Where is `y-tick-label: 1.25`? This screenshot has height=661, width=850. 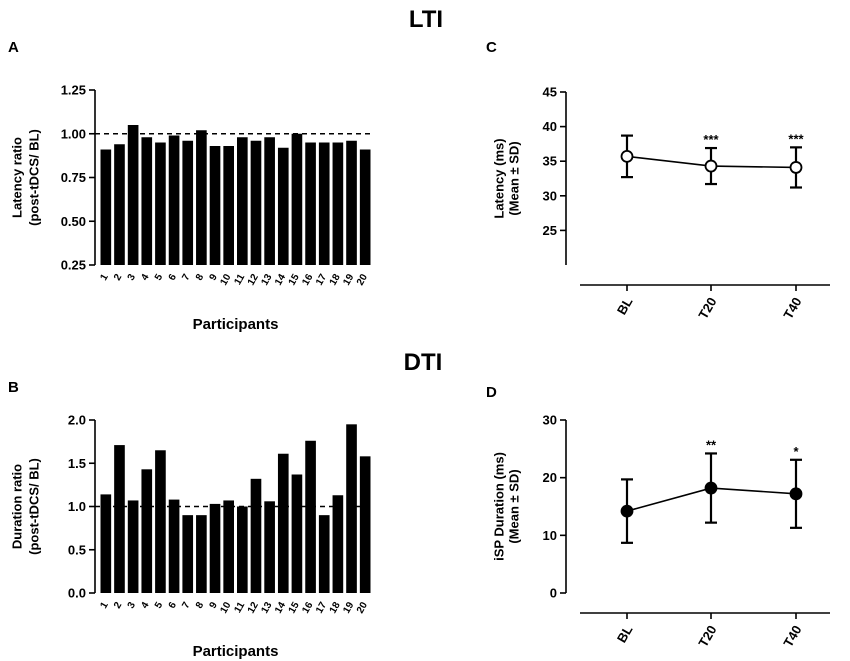 y-tick-label: 1.25 is located at coordinates (73, 90).